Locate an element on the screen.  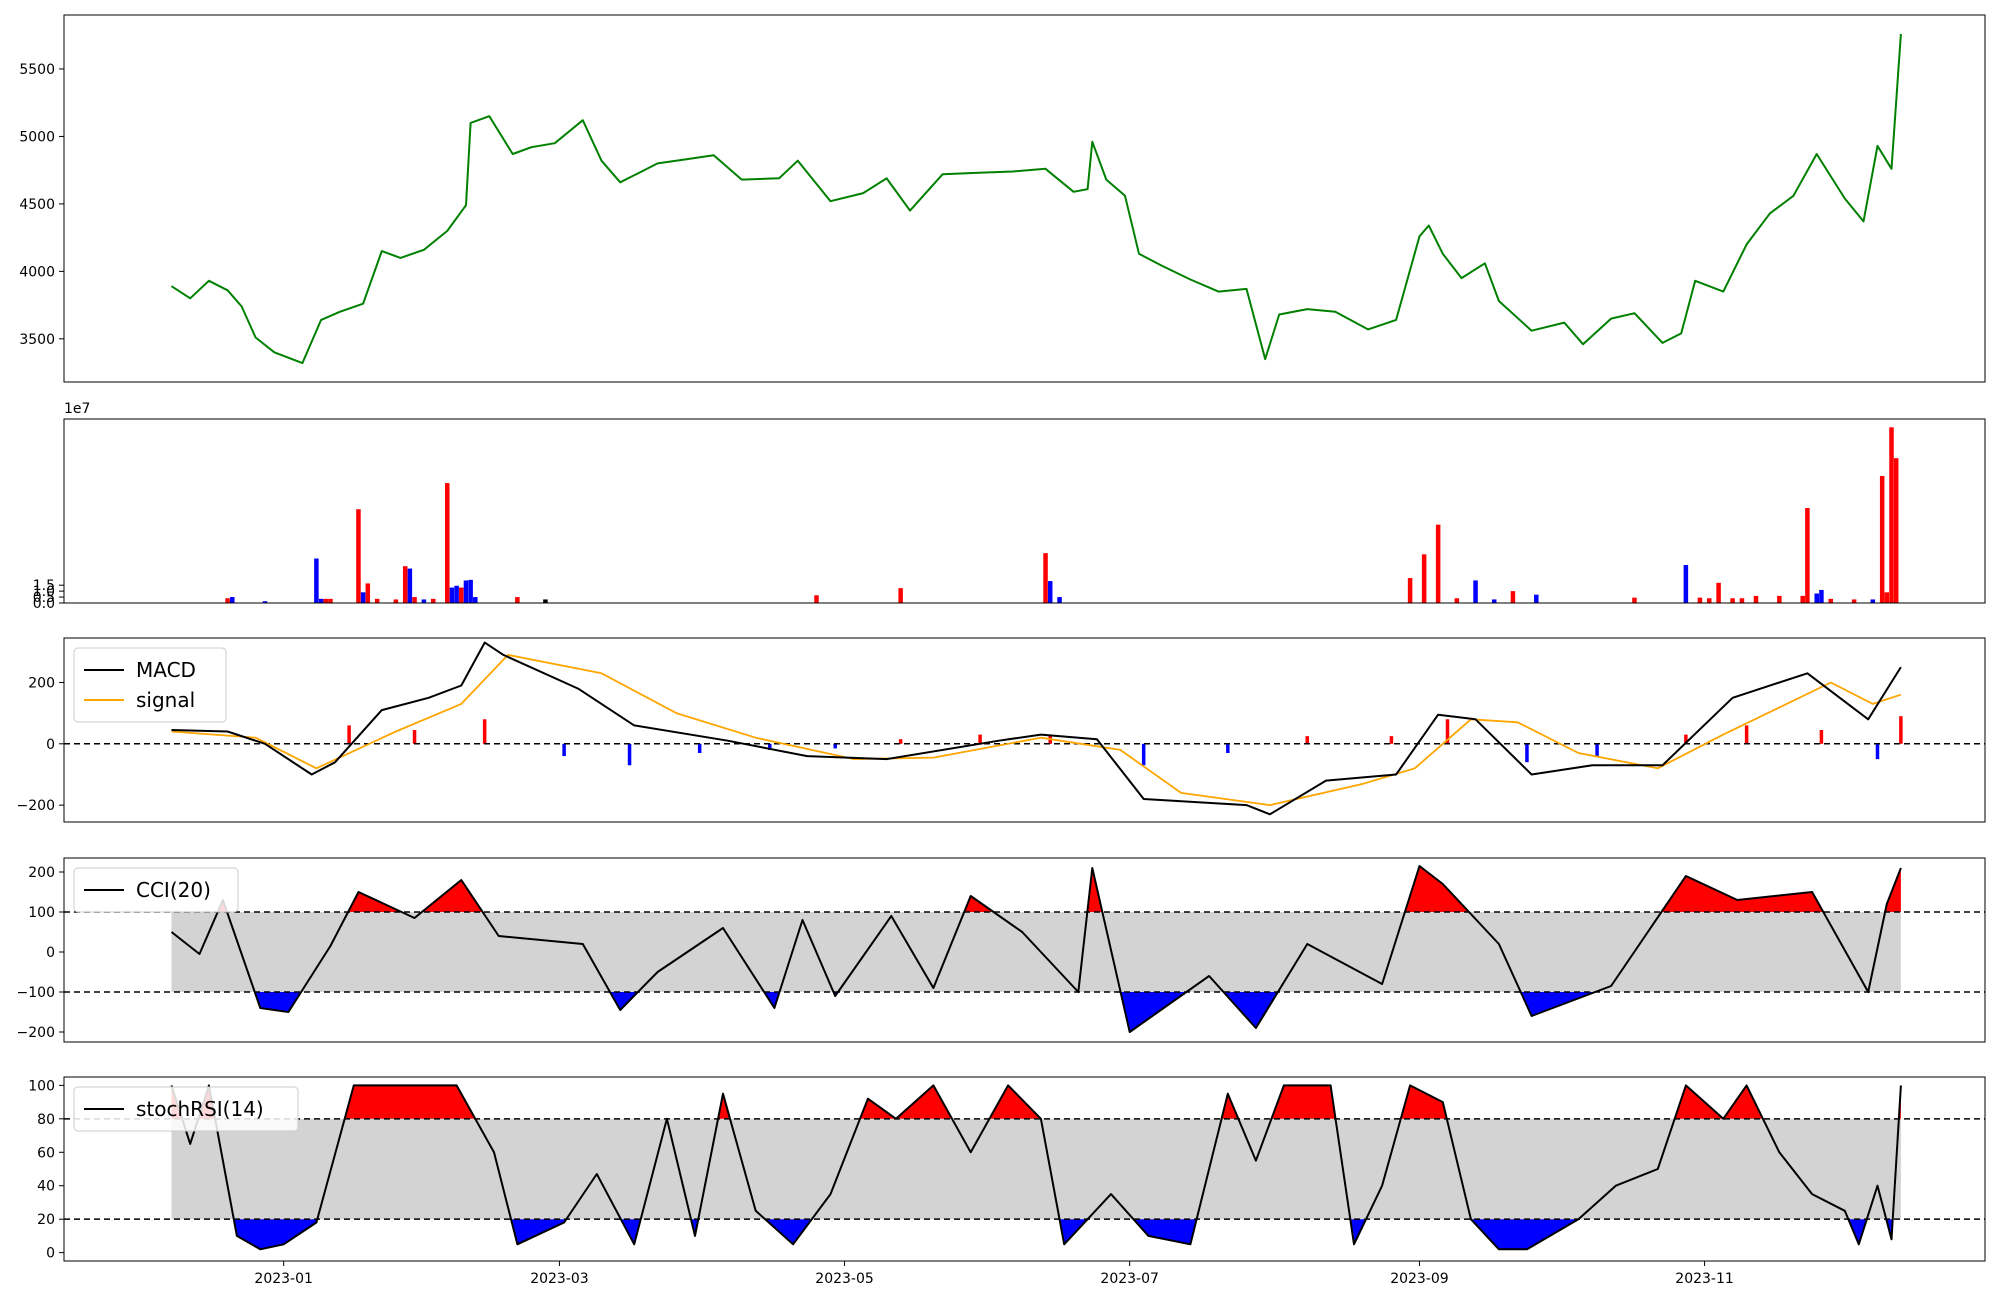
y-tick-label: 20 is located at coordinates (46, 1220).